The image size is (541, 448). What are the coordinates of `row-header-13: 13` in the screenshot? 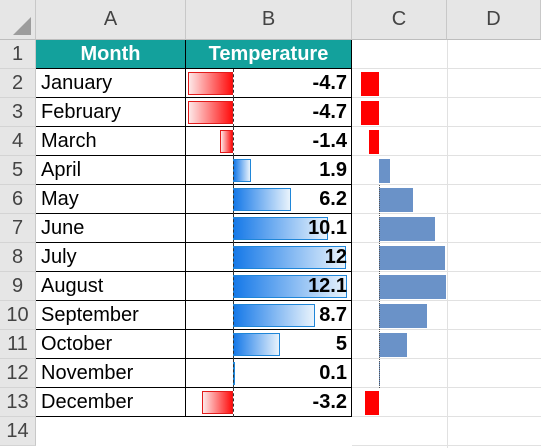 It's located at (18, 402).